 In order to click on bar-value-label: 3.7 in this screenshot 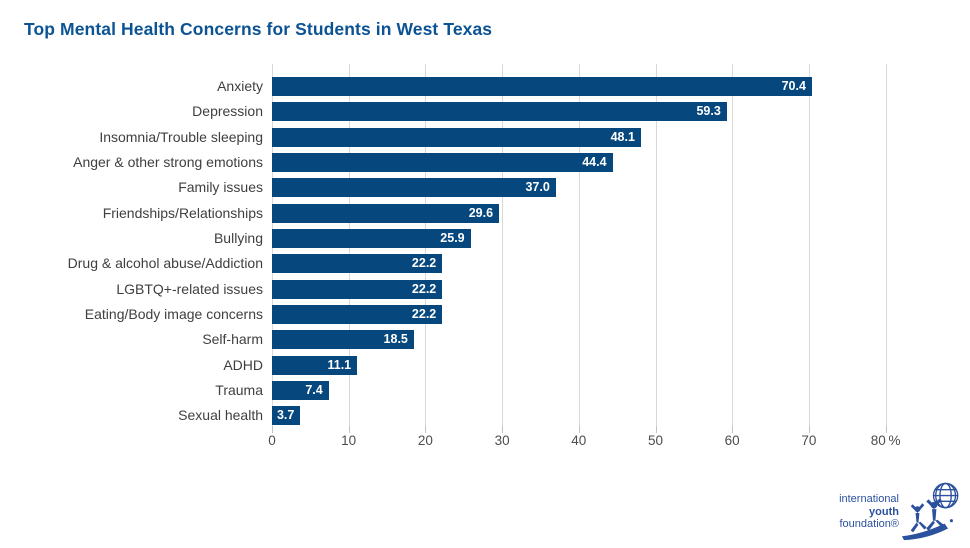, I will do `click(285, 415)`.